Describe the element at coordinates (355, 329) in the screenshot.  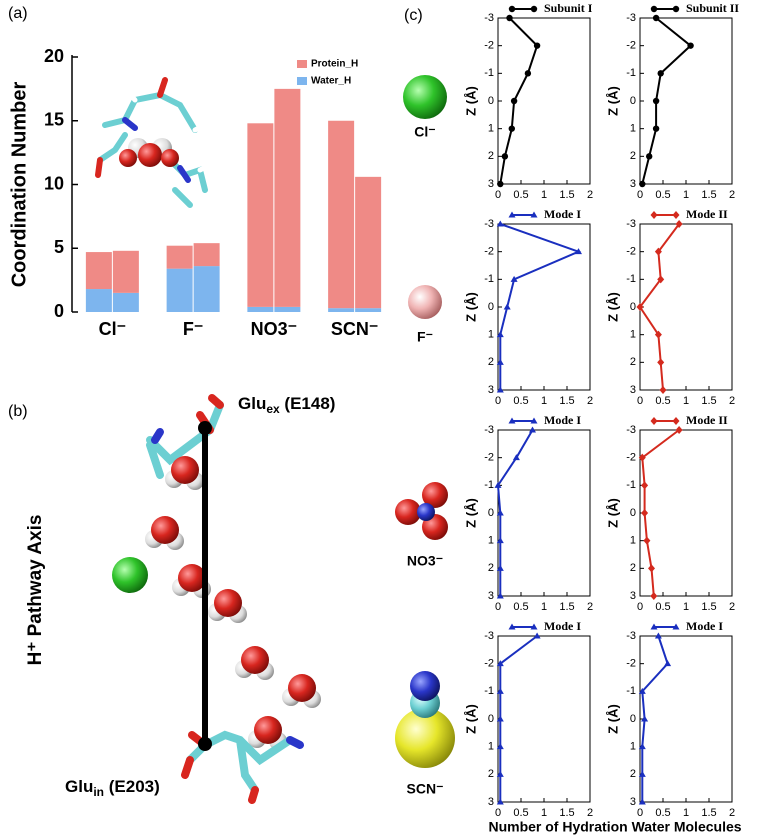
I see `x-tick-label: SCN⁻` at that location.